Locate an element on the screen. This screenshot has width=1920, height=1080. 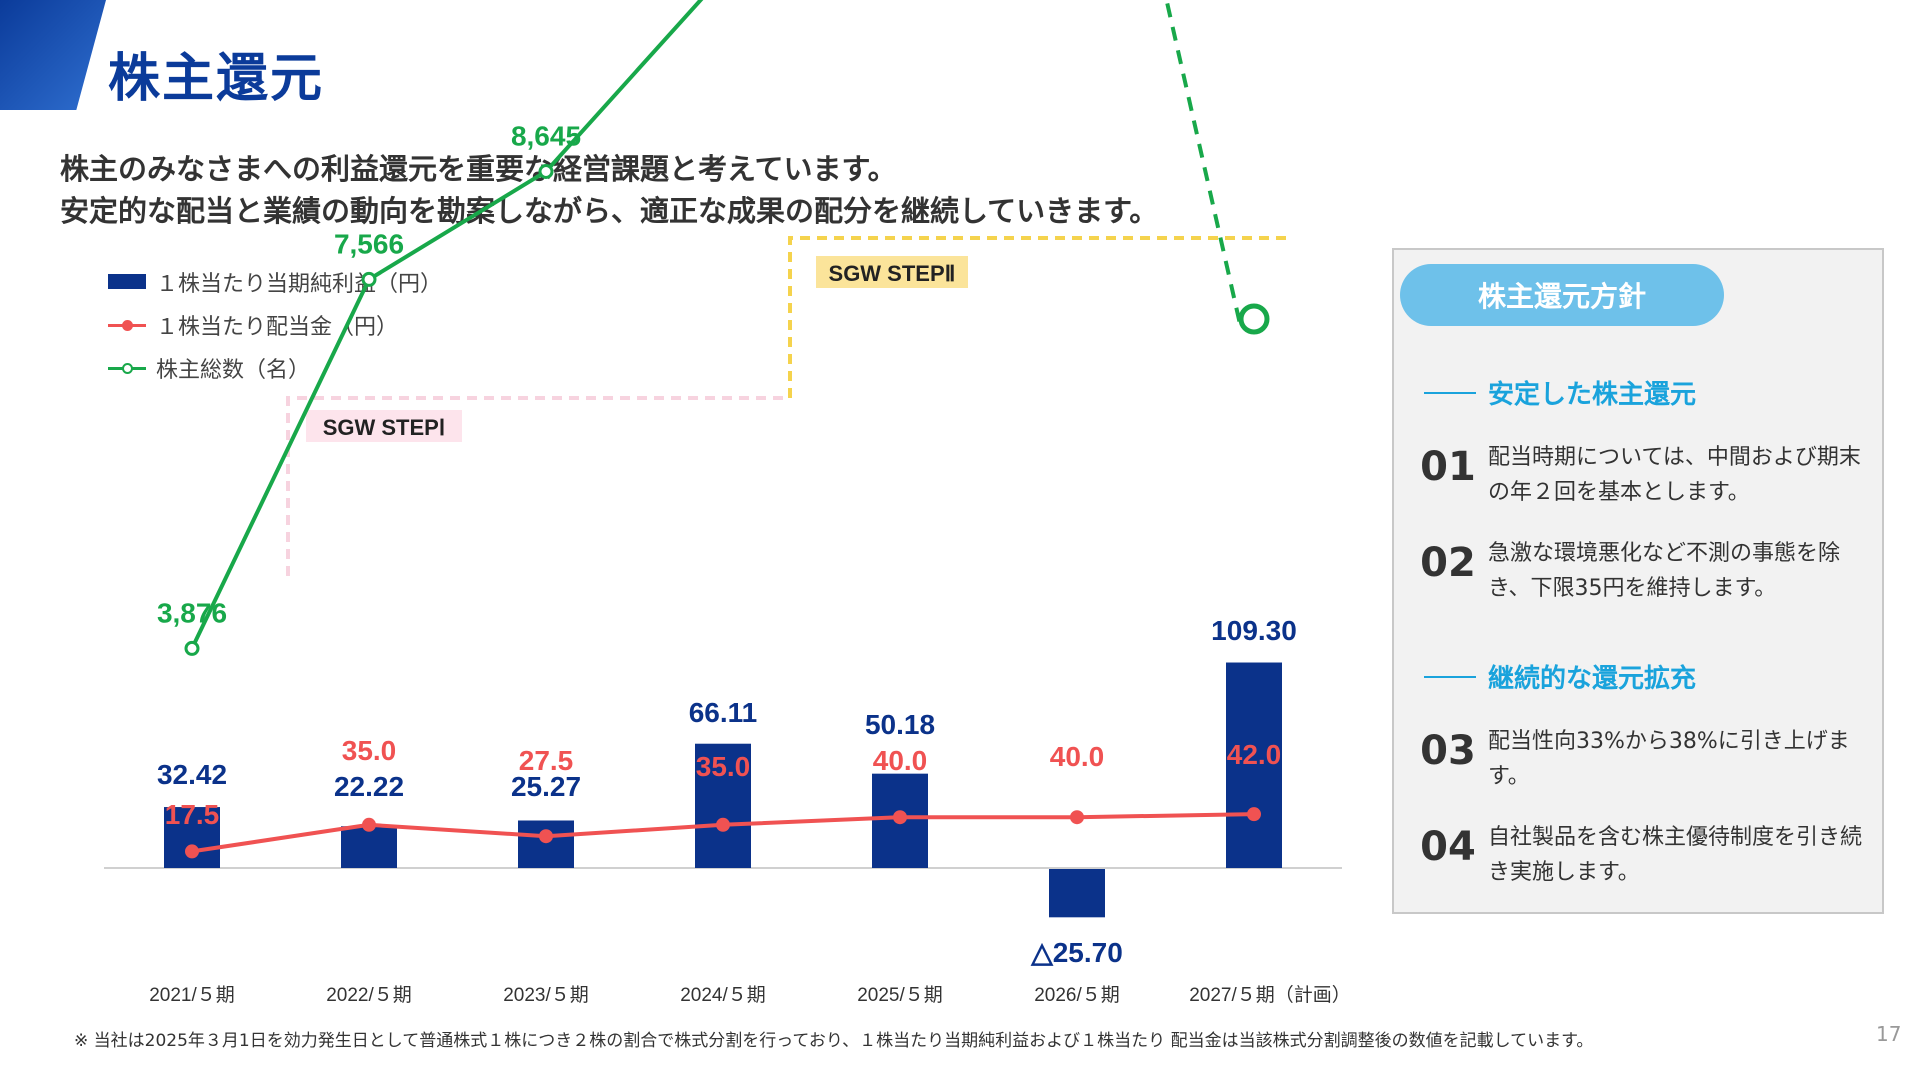
dividend-data-label: 17.5 is located at coordinates (192, 814).